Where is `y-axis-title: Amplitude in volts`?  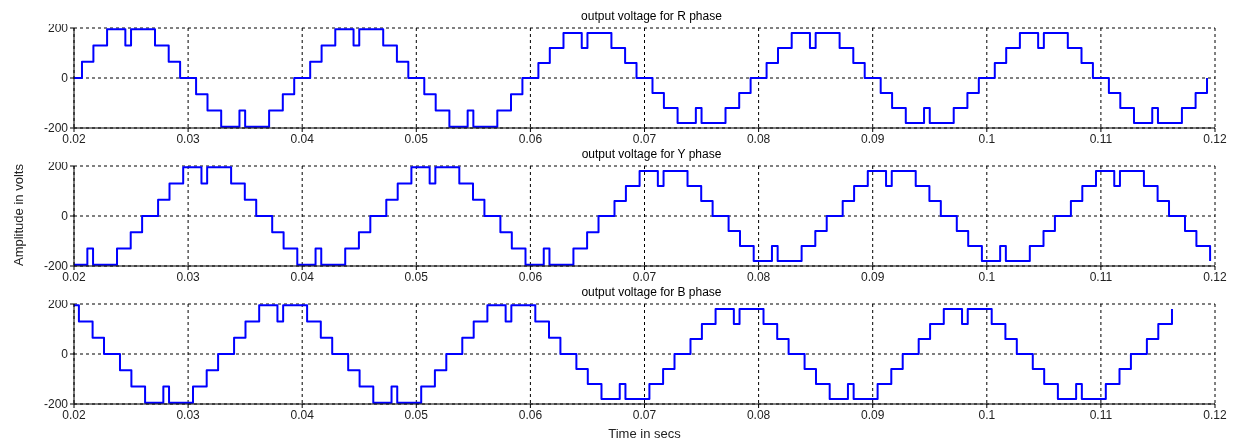
y-axis-title: Amplitude in volts is located at coordinates (18, 214).